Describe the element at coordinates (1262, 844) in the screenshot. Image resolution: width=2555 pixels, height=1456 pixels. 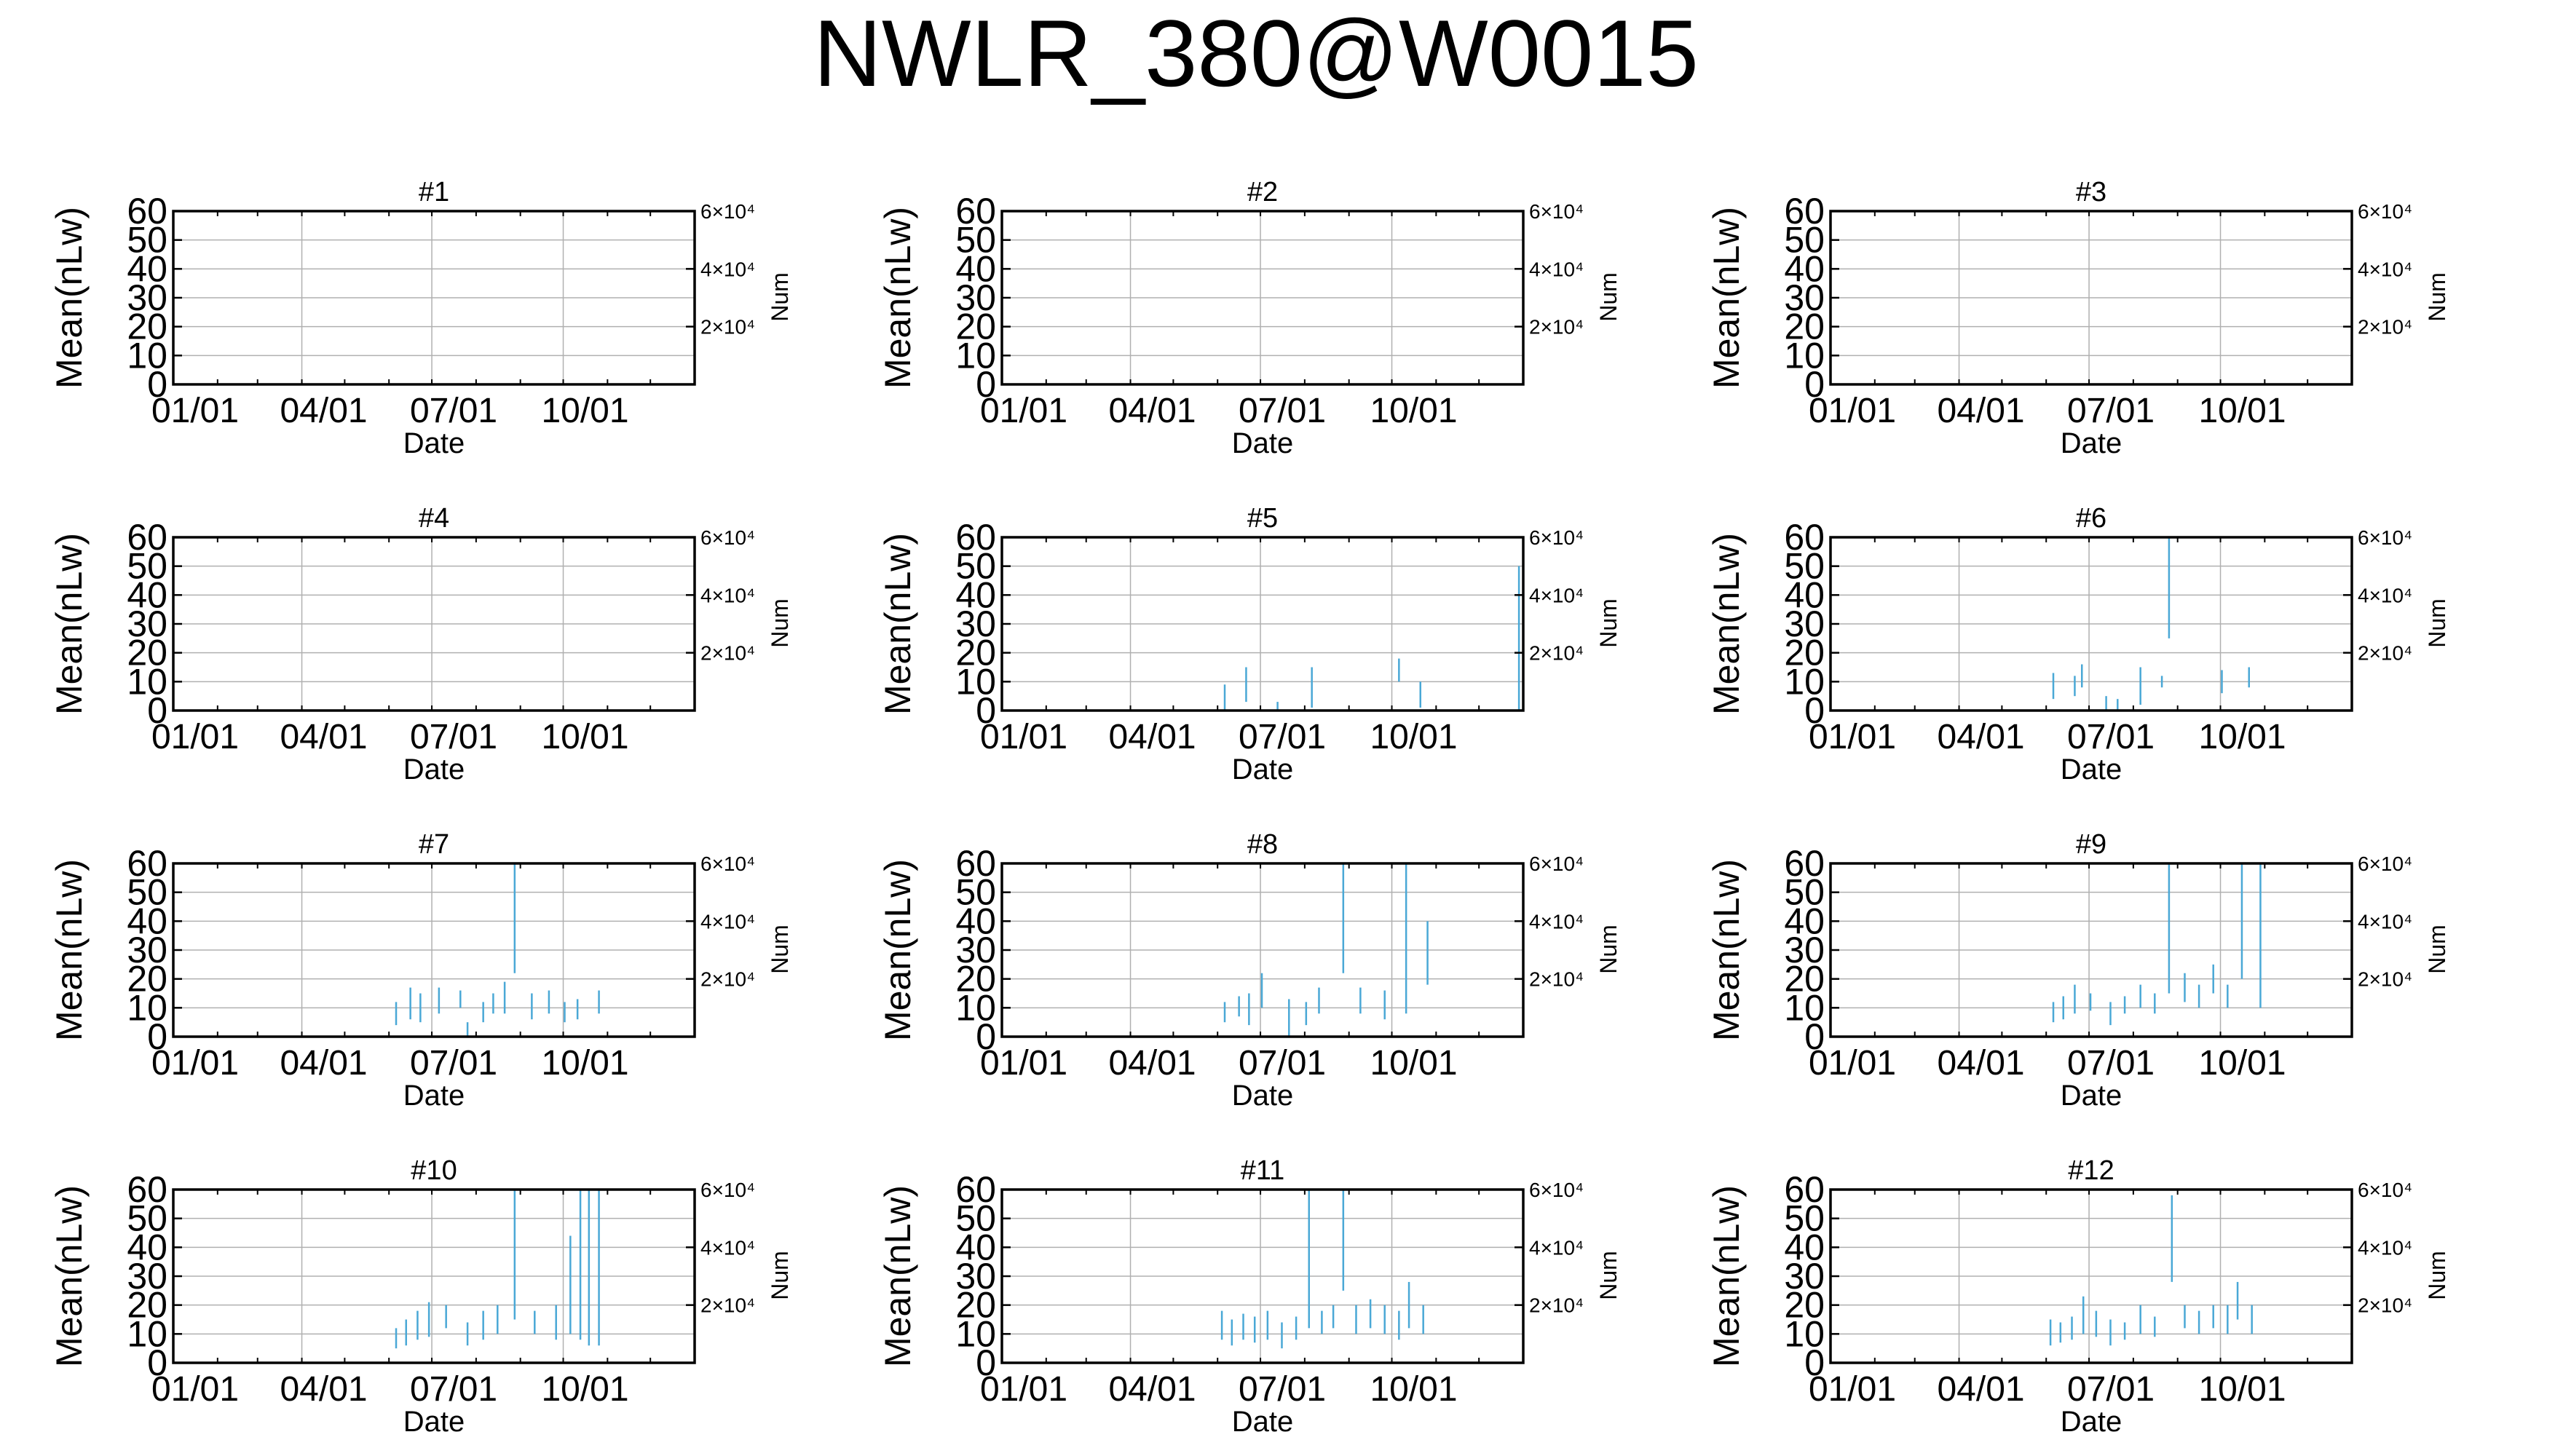
I see `panel-title: #8` at that location.